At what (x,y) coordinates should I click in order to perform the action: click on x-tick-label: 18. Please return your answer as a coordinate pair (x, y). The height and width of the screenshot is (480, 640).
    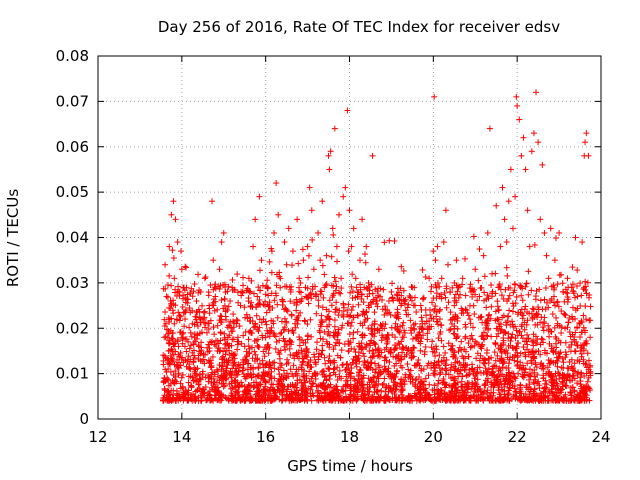
    Looking at the image, I should click on (349, 437).